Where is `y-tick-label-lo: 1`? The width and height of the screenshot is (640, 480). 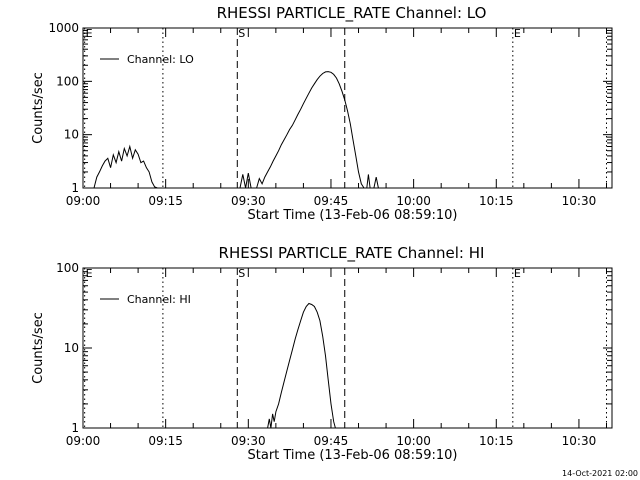 y-tick-label-lo: 1 is located at coordinates (75, 188).